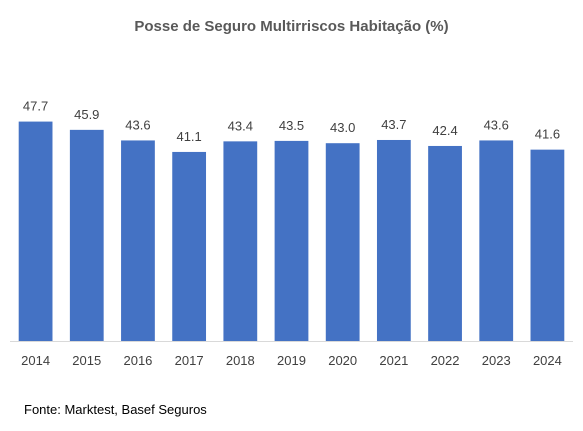 The image size is (583, 431). I want to click on data-label-2021: 43.7, so click(393, 124).